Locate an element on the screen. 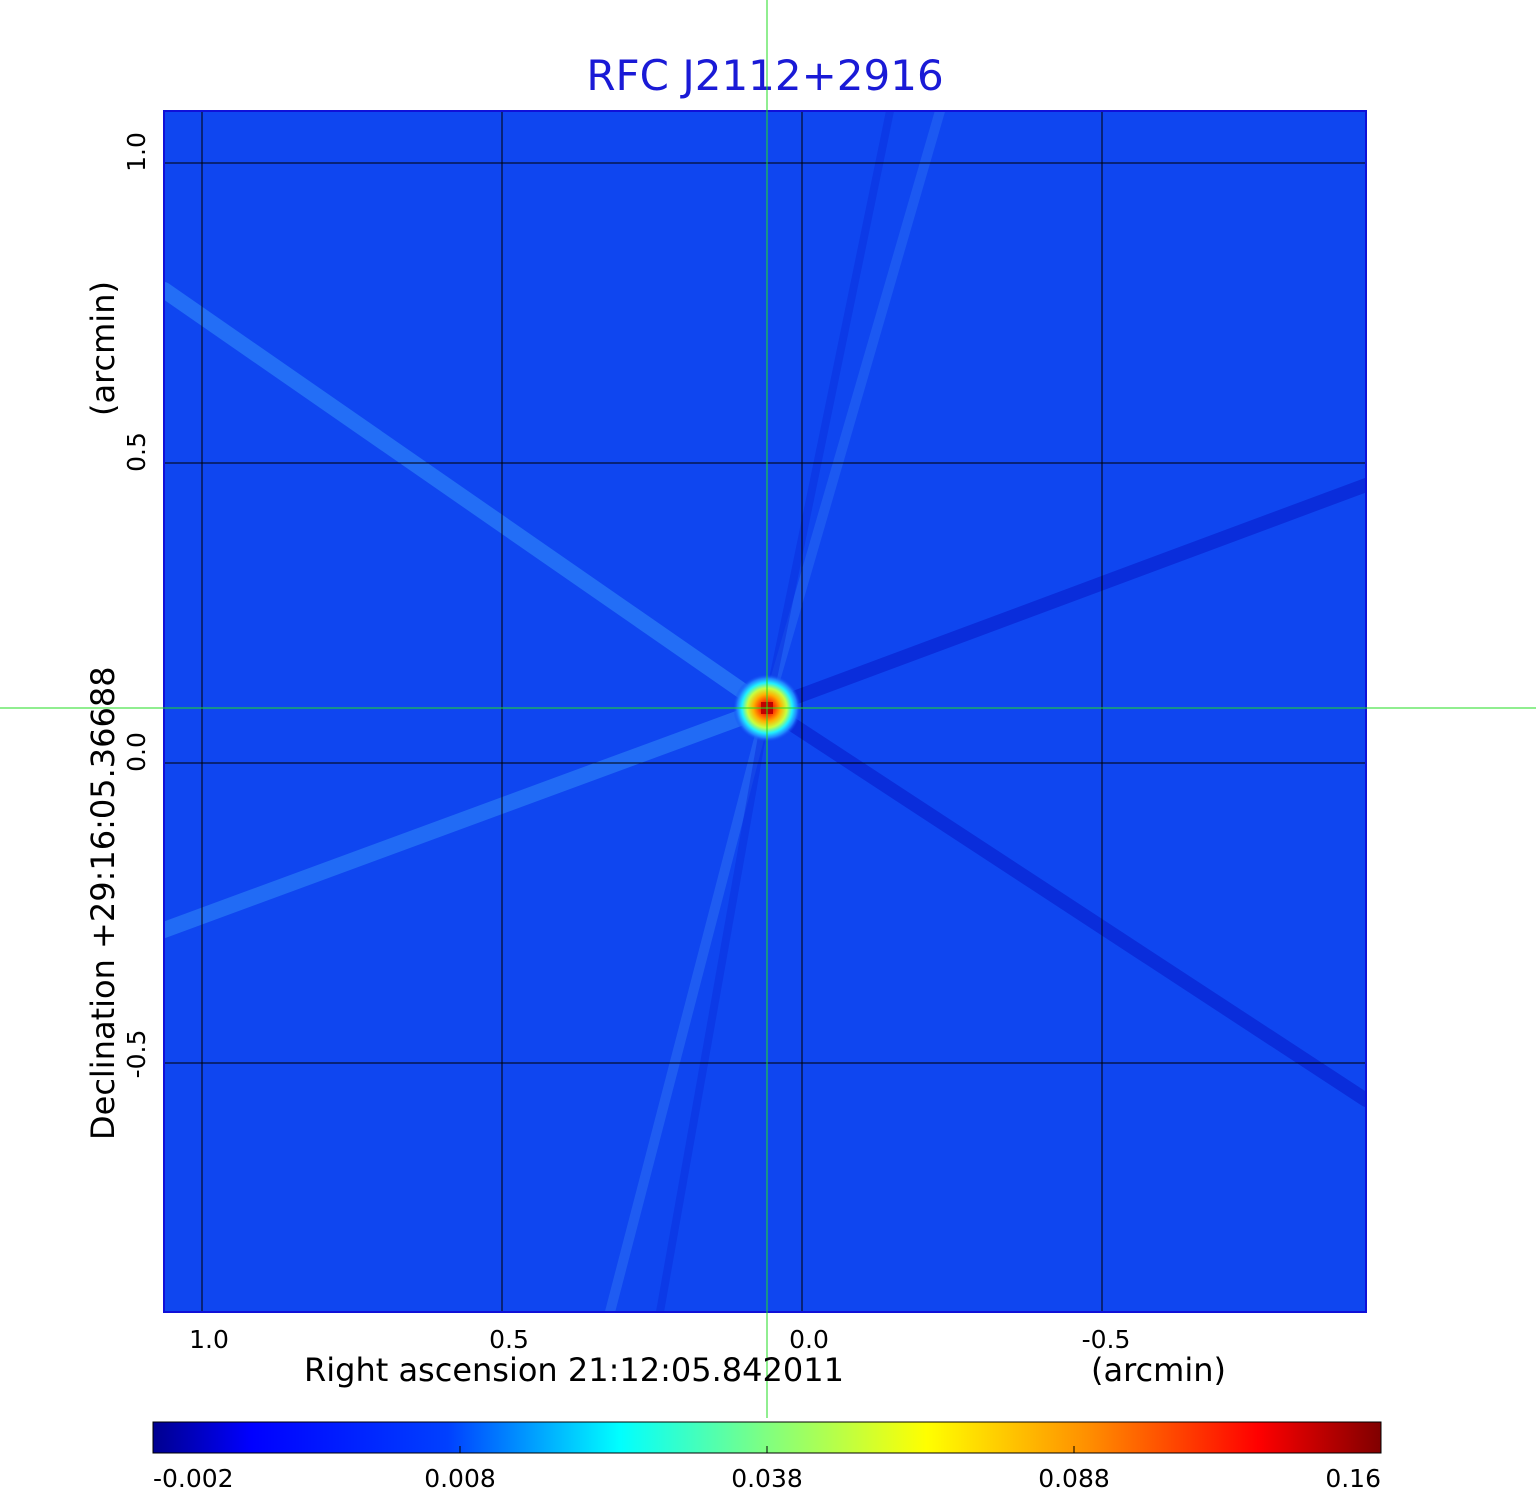 The width and height of the screenshot is (1536, 1511). x-tick-label: 0.5 is located at coordinates (509, 1339).